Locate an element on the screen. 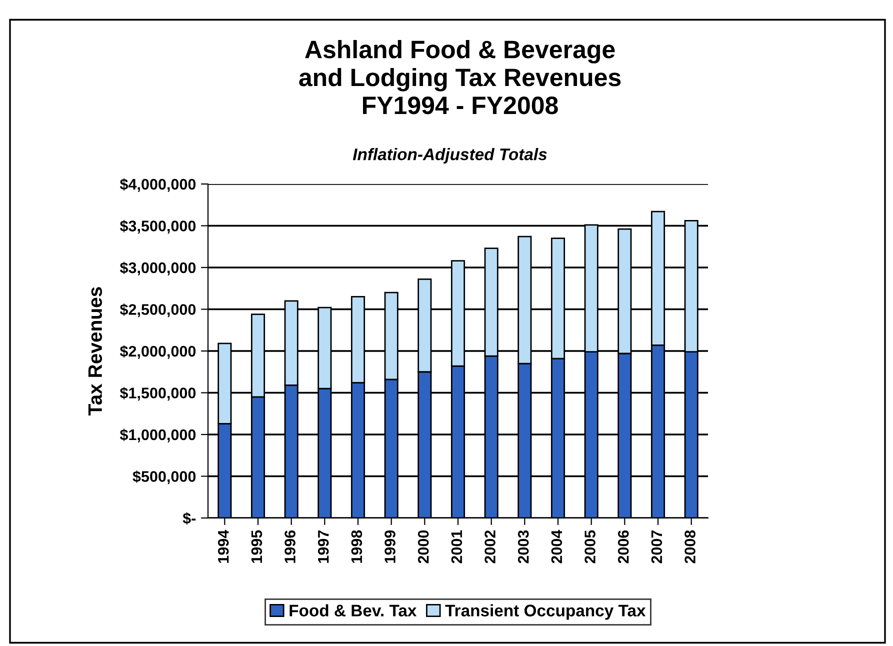 The width and height of the screenshot is (893, 646). y-tick-label: $2,000,000 is located at coordinates (158, 352).